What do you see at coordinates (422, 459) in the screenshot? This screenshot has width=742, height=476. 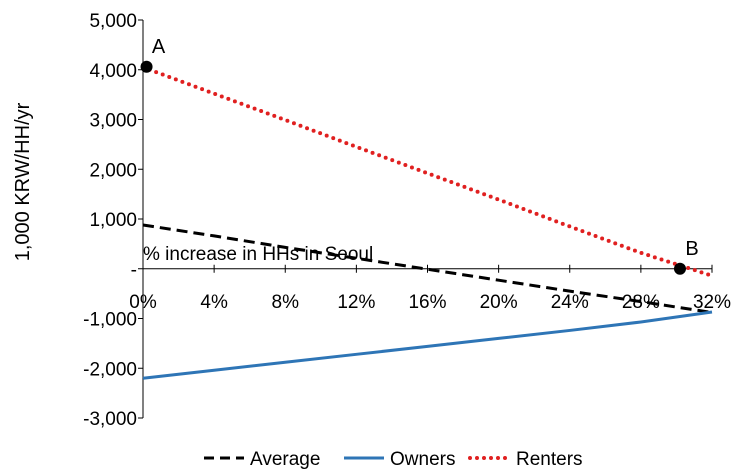 I see `legend-label-owners: Owners` at bounding box center [422, 459].